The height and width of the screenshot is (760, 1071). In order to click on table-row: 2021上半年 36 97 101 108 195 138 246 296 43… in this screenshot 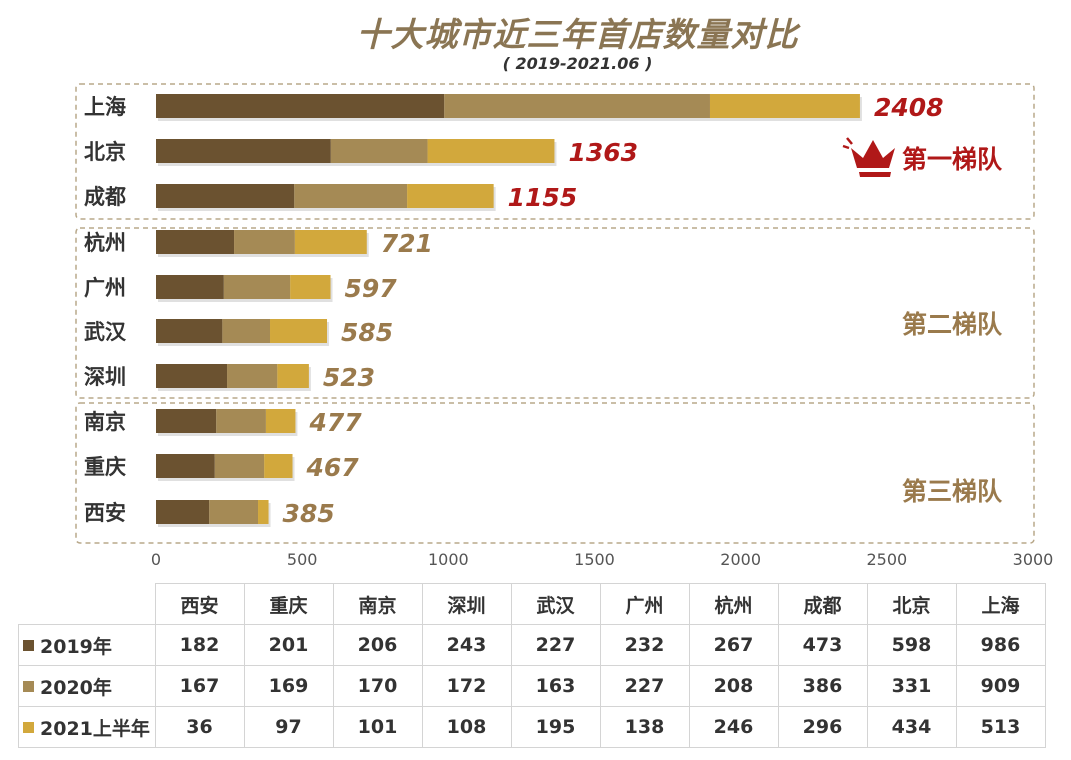, I will do `click(532, 727)`.